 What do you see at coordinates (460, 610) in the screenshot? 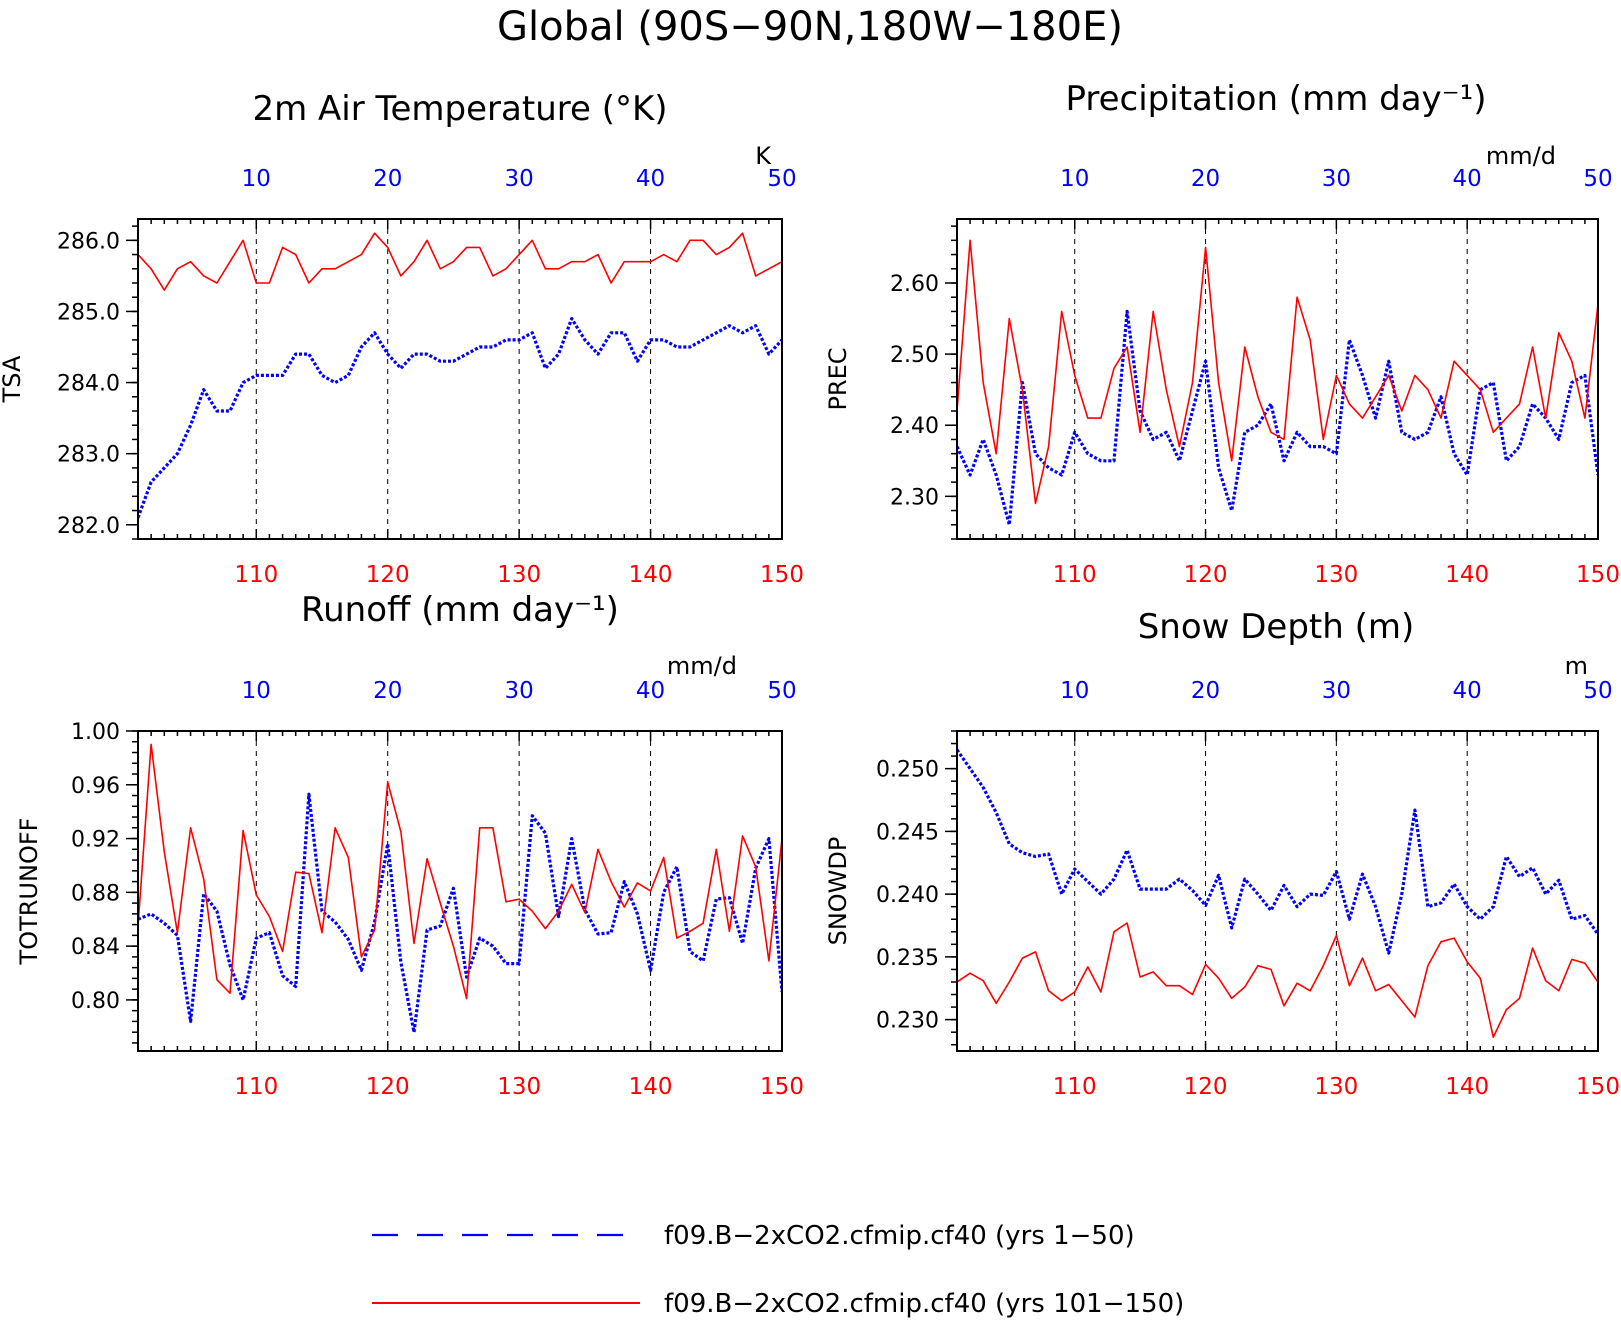
I see `panel-title: Runoff (mm day⁻¹)` at bounding box center [460, 610].